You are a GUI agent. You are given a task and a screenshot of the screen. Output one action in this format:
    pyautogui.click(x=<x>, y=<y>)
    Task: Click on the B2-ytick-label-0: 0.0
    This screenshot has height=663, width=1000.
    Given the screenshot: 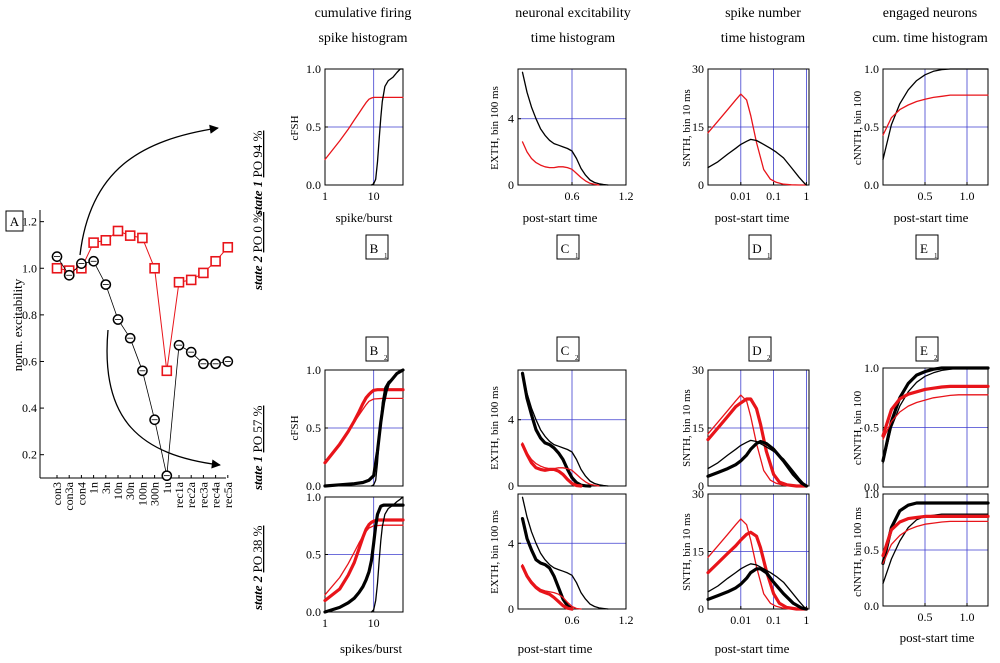 What is the action you would take?
    pyautogui.click(x=313, y=486)
    